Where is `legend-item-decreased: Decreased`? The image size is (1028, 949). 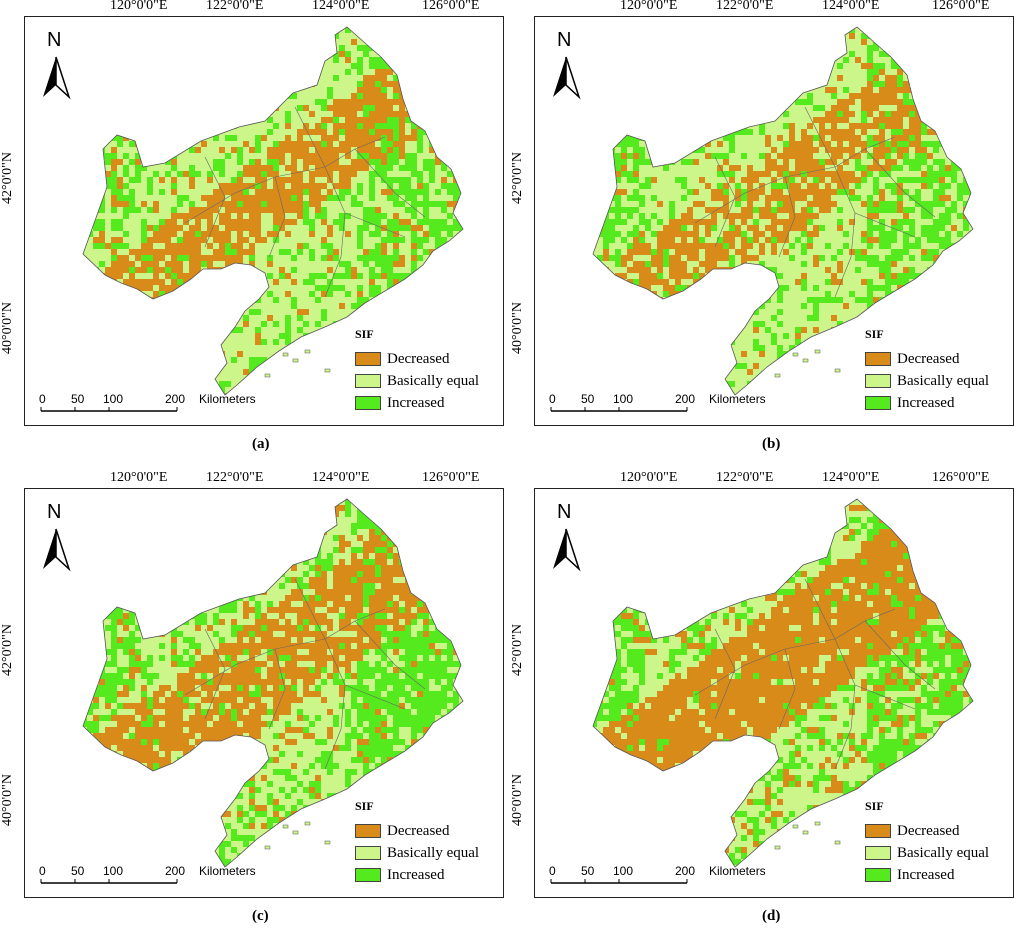 legend-item-decreased: Decreased is located at coordinates (417, 359).